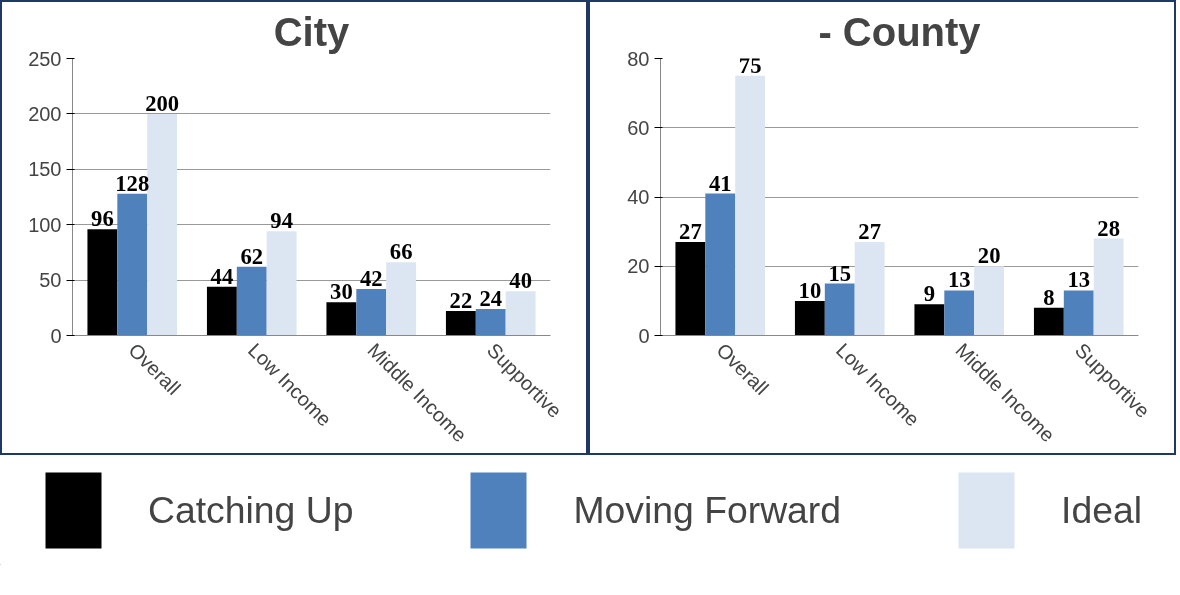  What do you see at coordinates (45, 224) in the screenshot?
I see `y-tick-label: 100` at bounding box center [45, 224].